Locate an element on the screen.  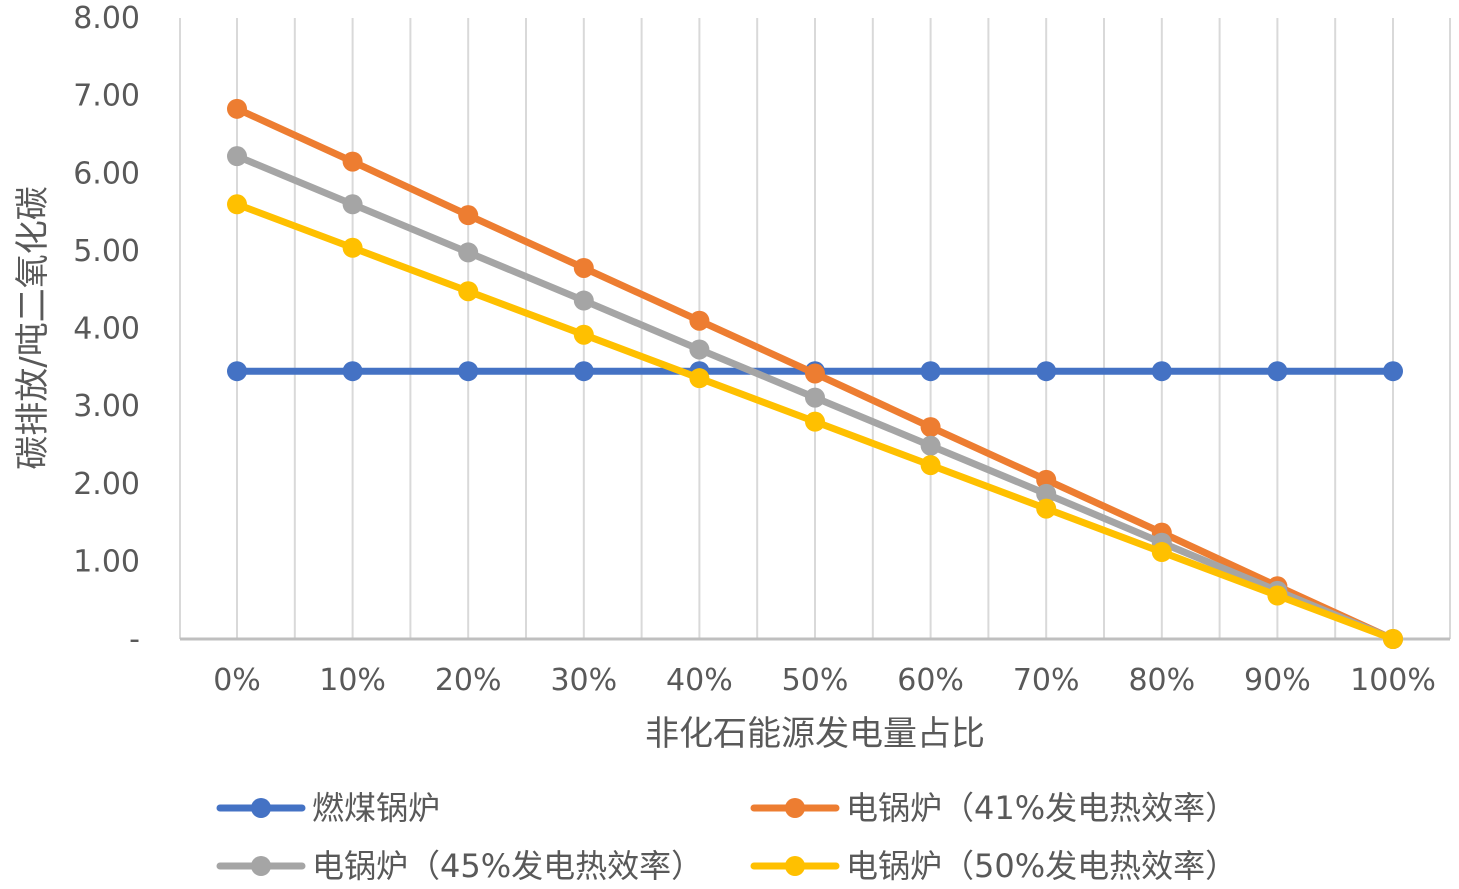
x-tick-label: 90% is located at coordinates (1277, 680).